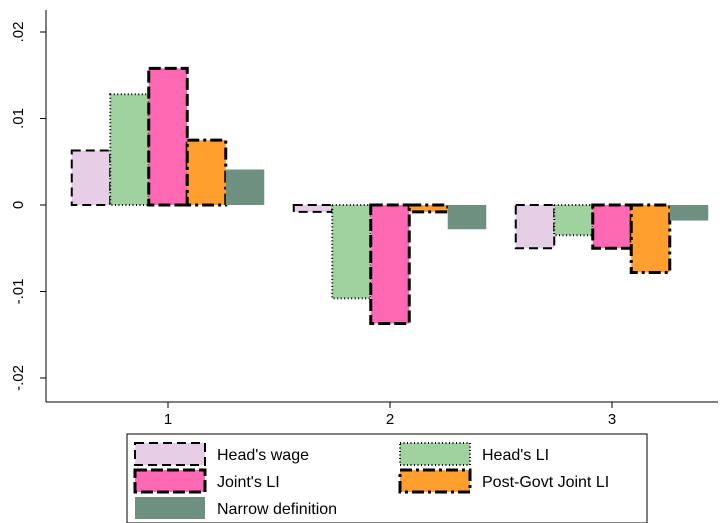 This screenshot has width=725, height=523. What do you see at coordinates (545, 482) in the screenshot?
I see `legend-label: Post-Govt Joint LI` at bounding box center [545, 482].